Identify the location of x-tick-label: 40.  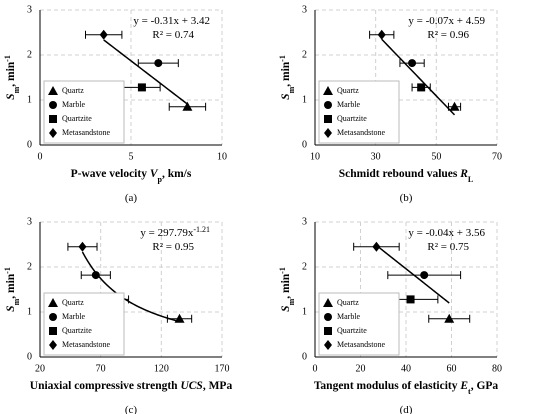
(406, 368).